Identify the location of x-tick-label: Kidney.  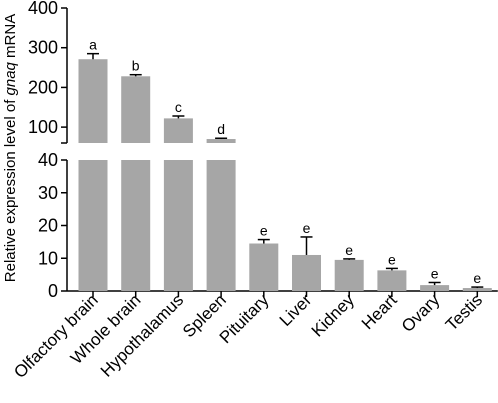
(333, 315).